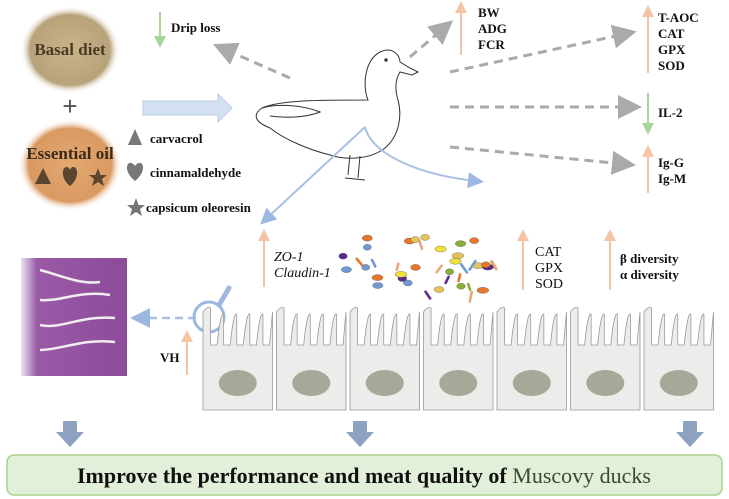 This screenshot has height=499, width=729. What do you see at coordinates (581, 475) in the screenshot?
I see `conclusion-highlight: Muscovy ducks` at bounding box center [581, 475].